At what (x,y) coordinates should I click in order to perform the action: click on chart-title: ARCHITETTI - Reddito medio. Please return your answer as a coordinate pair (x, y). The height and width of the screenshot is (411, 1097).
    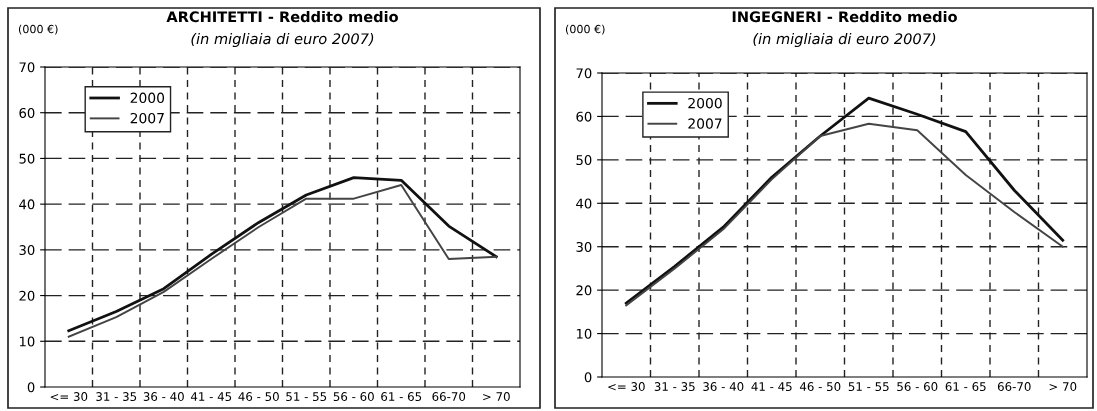
    Looking at the image, I should click on (282, 16).